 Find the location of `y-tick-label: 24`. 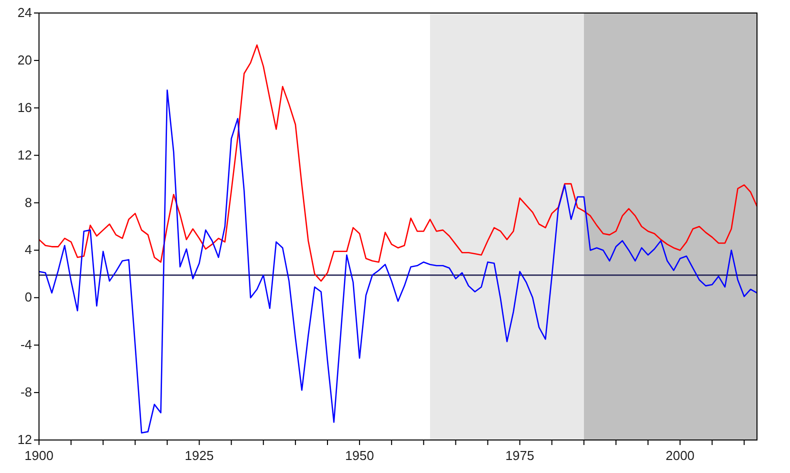

y-tick-label: 24 is located at coordinates (25, 12).